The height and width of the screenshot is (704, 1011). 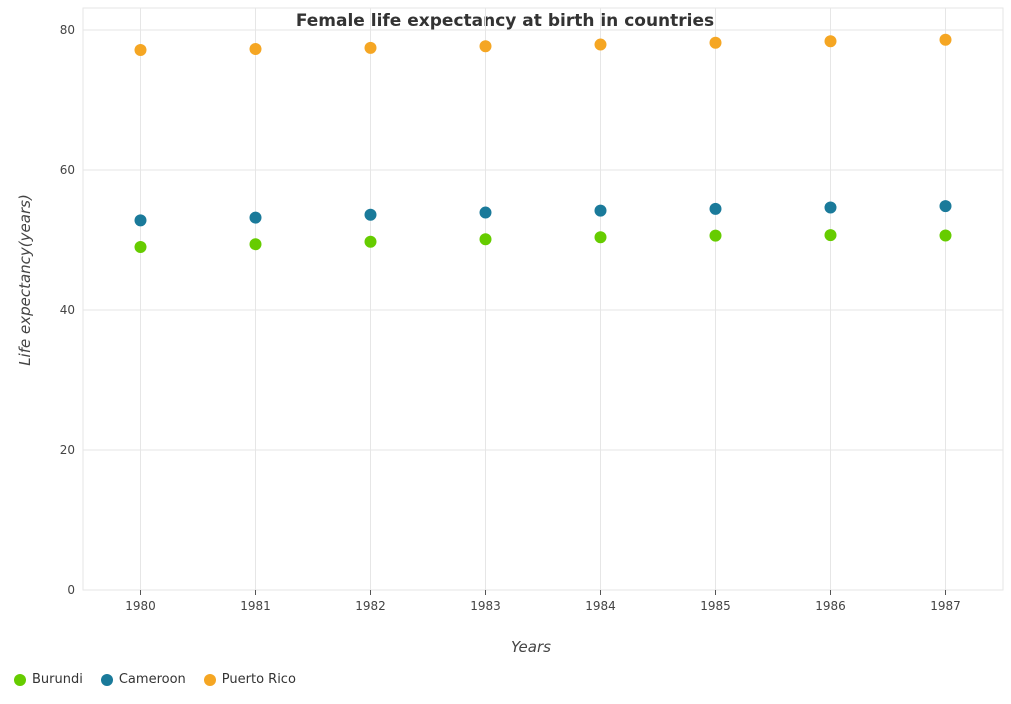 What do you see at coordinates (67, 30) in the screenshot?
I see `y-tick-label: 80` at bounding box center [67, 30].